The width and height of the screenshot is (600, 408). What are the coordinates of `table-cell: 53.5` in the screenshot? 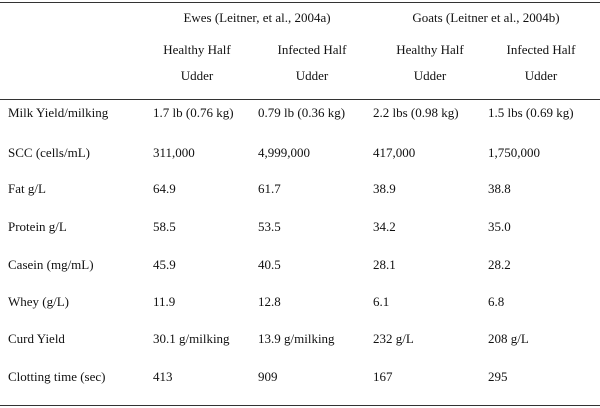 It's located at (269, 226).